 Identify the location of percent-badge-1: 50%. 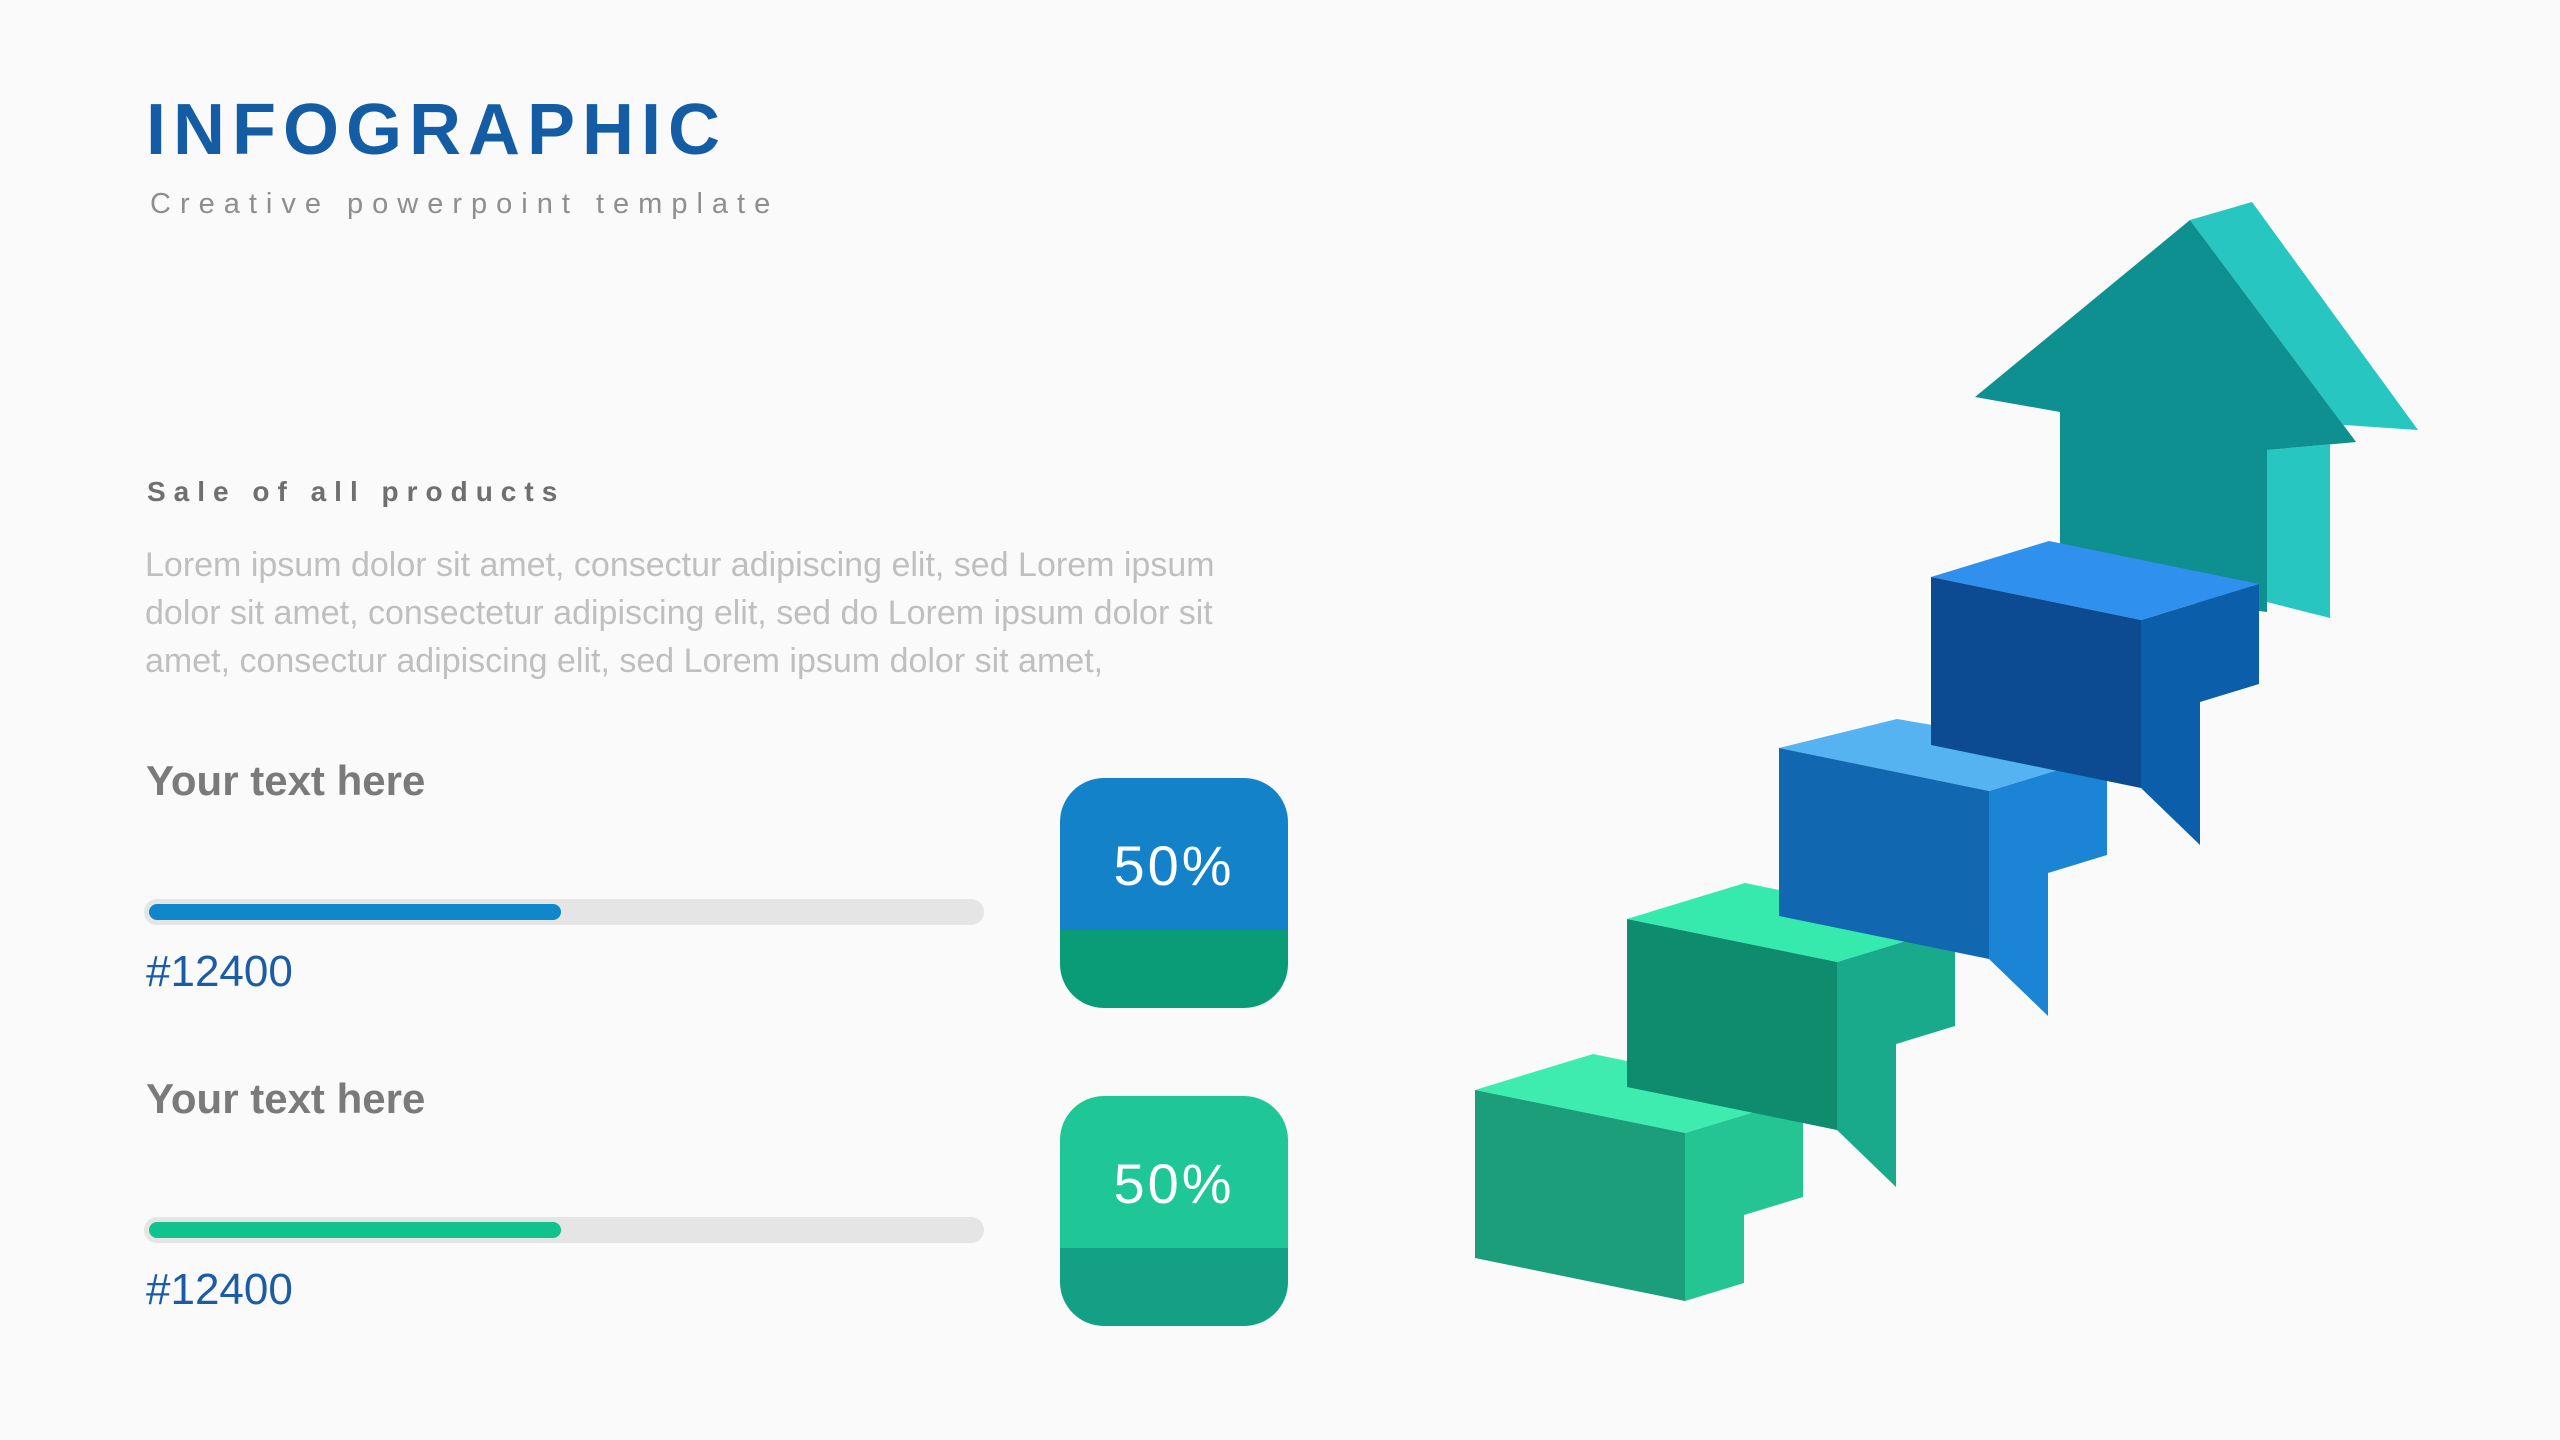
(1174, 893).